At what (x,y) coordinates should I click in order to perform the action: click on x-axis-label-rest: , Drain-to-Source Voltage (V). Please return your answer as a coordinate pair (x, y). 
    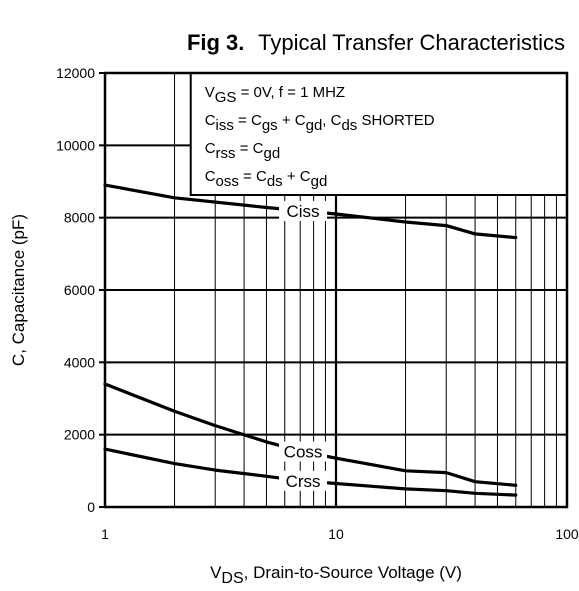
    Looking at the image, I should click on (353, 572).